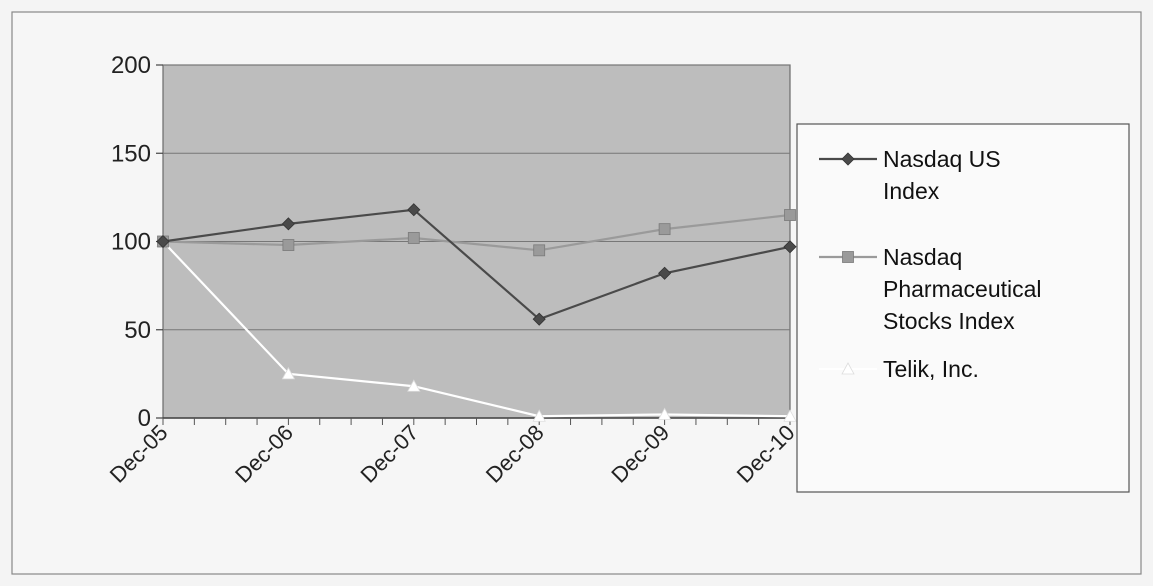 The height and width of the screenshot is (586, 1153). I want to click on legend-label-2: Telik, Inc., so click(931, 369).